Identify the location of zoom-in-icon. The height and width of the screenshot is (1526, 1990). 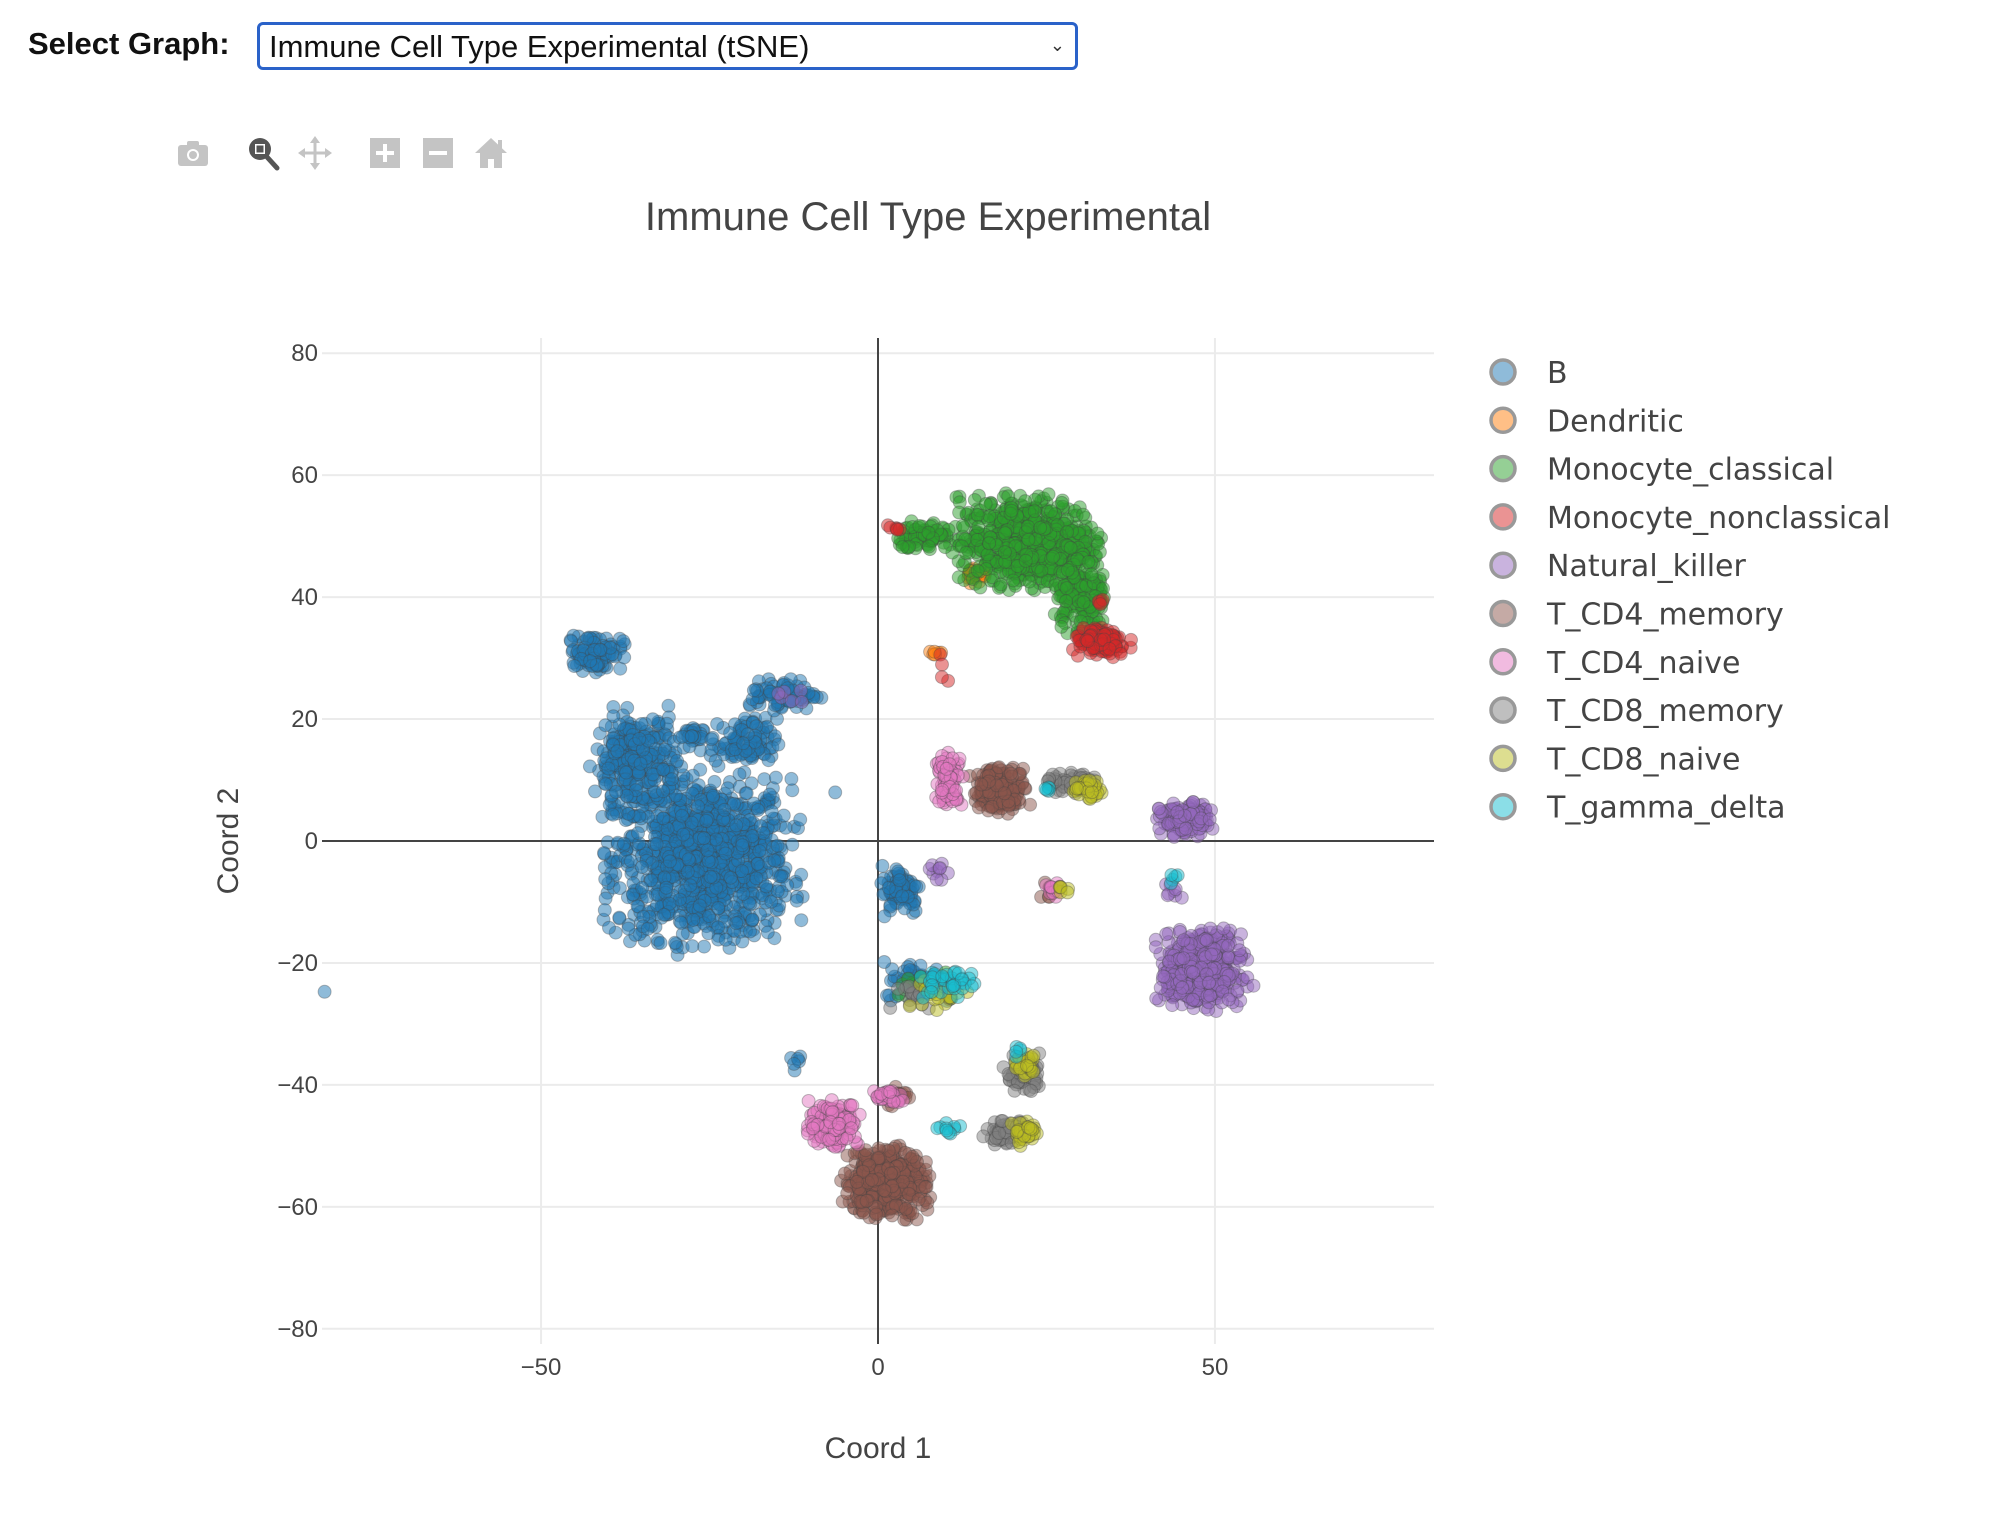
(385, 153).